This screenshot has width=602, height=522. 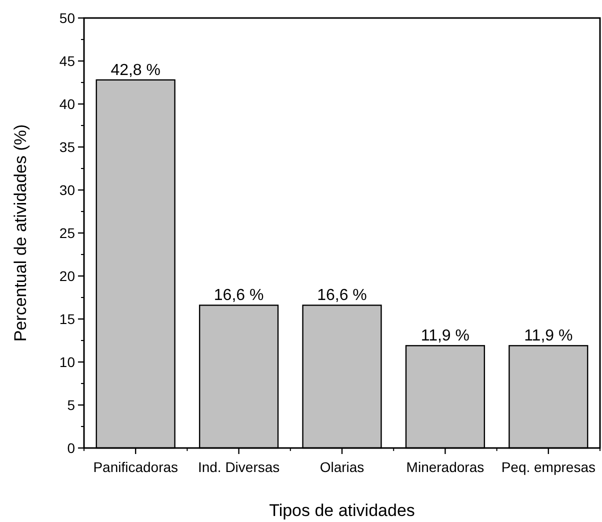 What do you see at coordinates (71, 404) in the screenshot?
I see `y-tick-label: 5` at bounding box center [71, 404].